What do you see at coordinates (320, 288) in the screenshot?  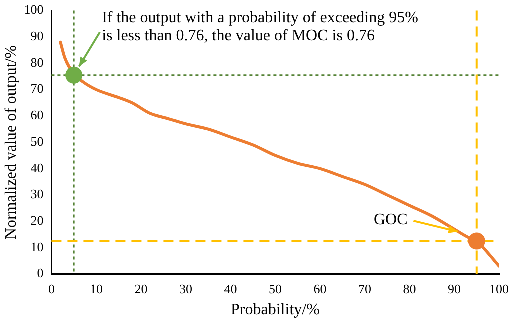 I see `x-tick-label: 60` at bounding box center [320, 288].